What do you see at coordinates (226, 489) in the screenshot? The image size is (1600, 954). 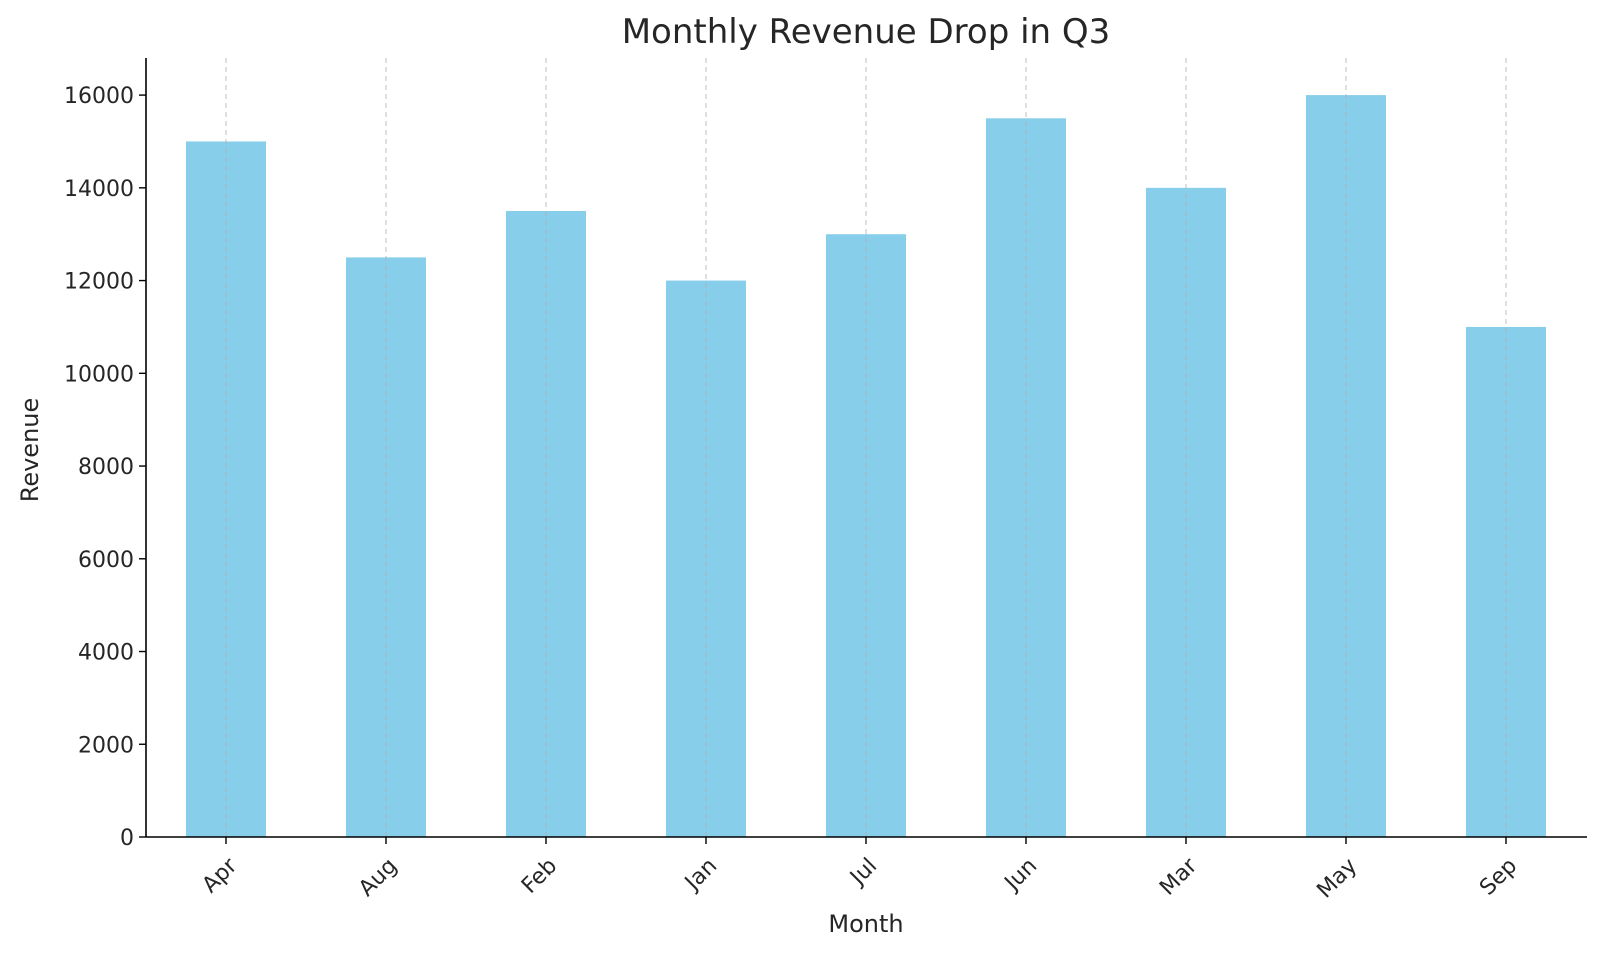 I see `bar-apr` at bounding box center [226, 489].